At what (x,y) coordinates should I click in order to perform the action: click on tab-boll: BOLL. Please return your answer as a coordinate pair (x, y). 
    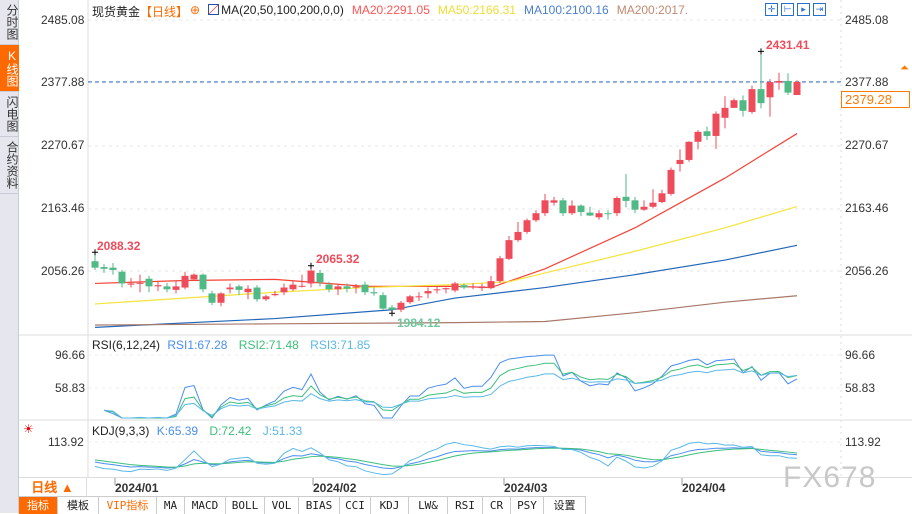
    Looking at the image, I should click on (245, 505).